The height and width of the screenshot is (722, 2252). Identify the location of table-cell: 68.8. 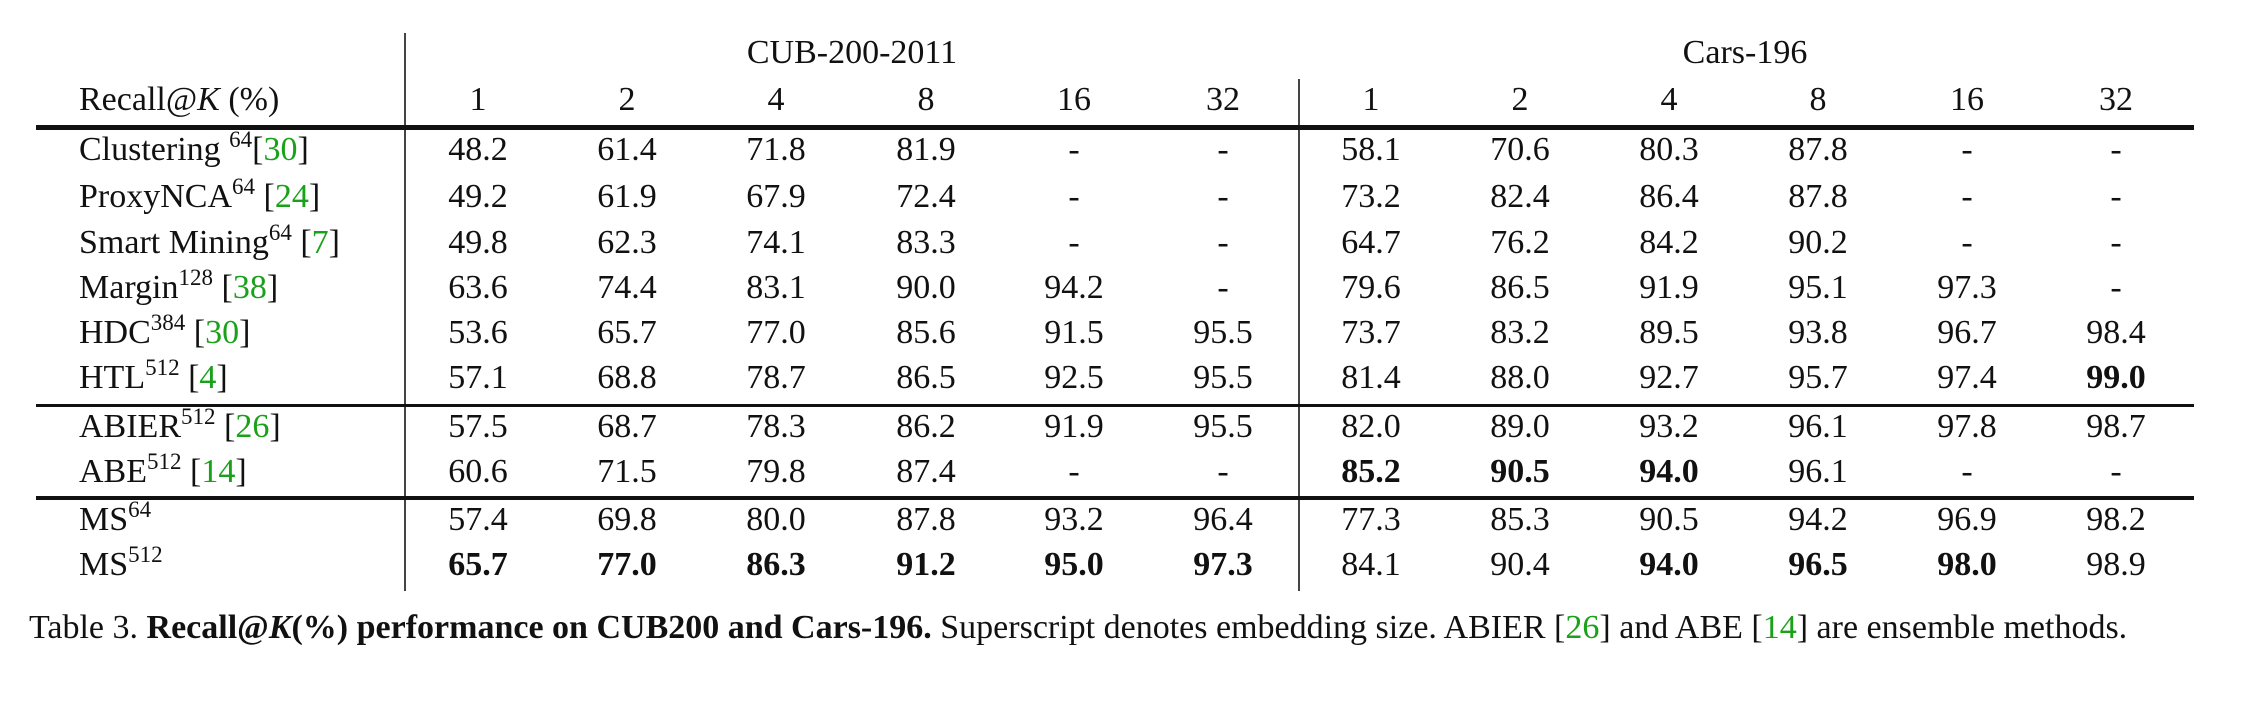
(627, 377).